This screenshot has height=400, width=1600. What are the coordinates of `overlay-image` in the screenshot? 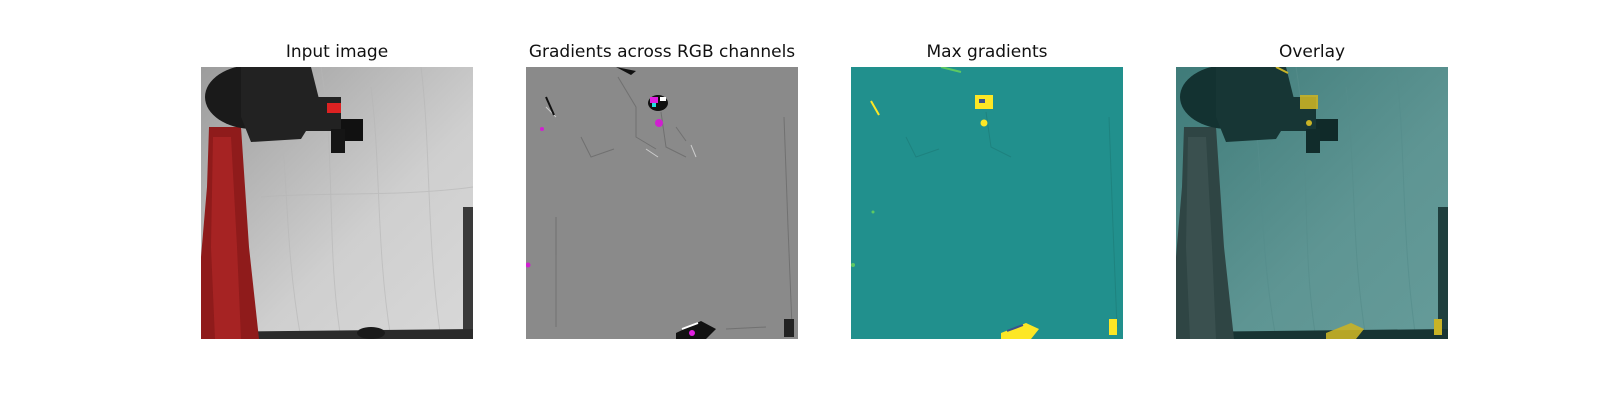 It's located at (1312, 203).